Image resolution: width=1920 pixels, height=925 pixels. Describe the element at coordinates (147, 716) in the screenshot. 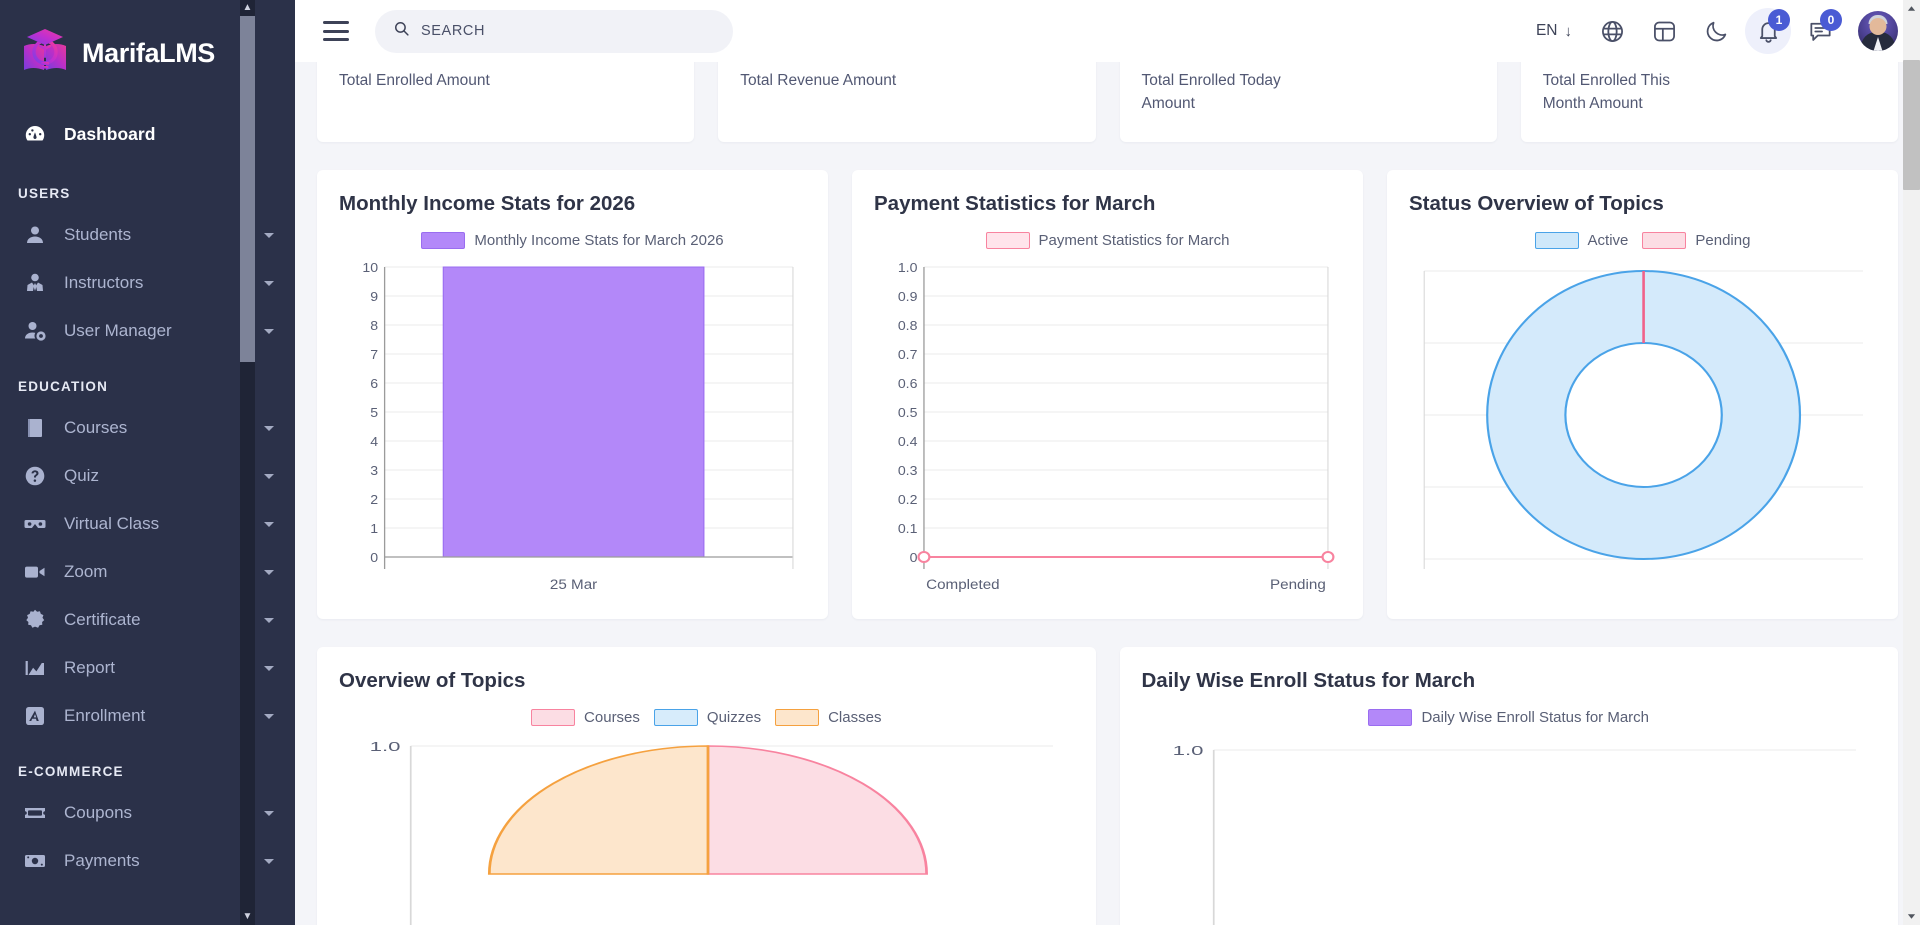

I see `sidebar-item-enrollment: Enrollment` at that location.